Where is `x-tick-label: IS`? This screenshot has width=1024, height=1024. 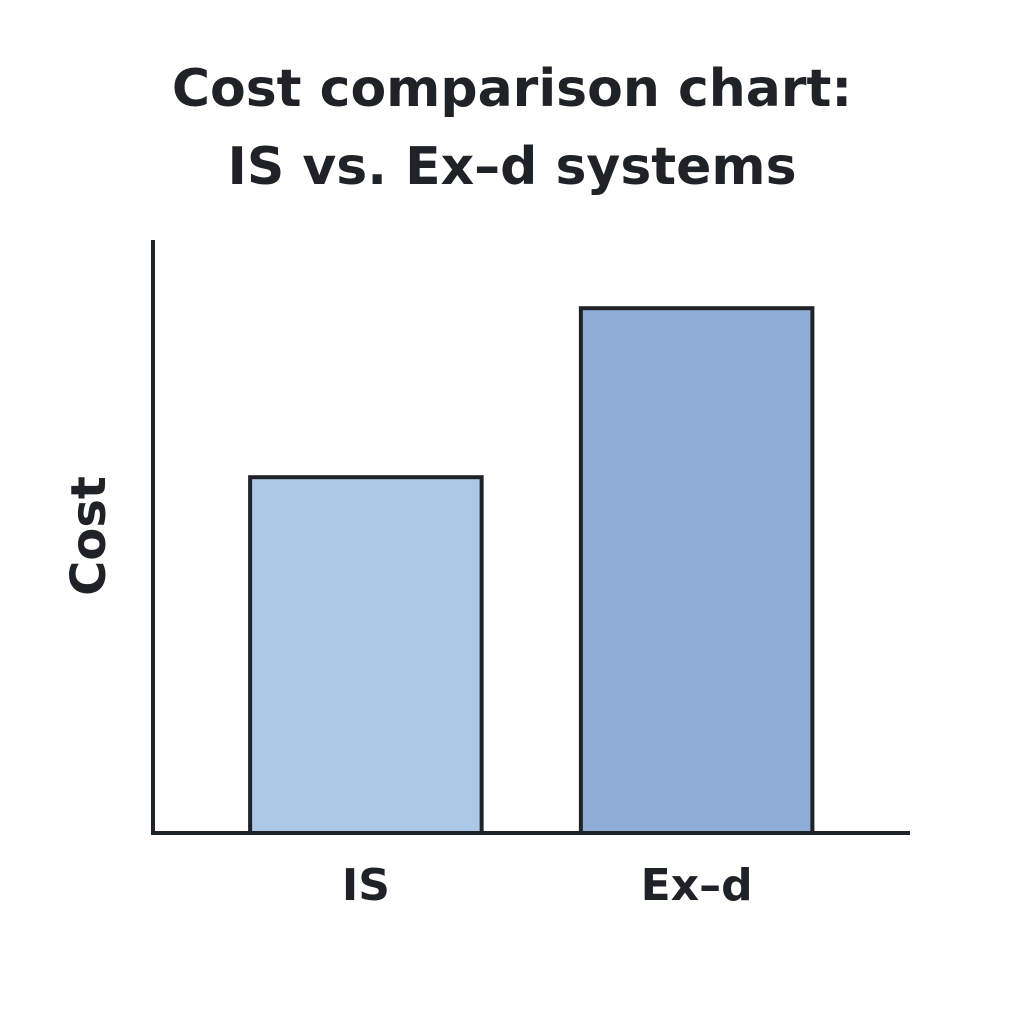
x-tick-label: IS is located at coordinates (366, 885).